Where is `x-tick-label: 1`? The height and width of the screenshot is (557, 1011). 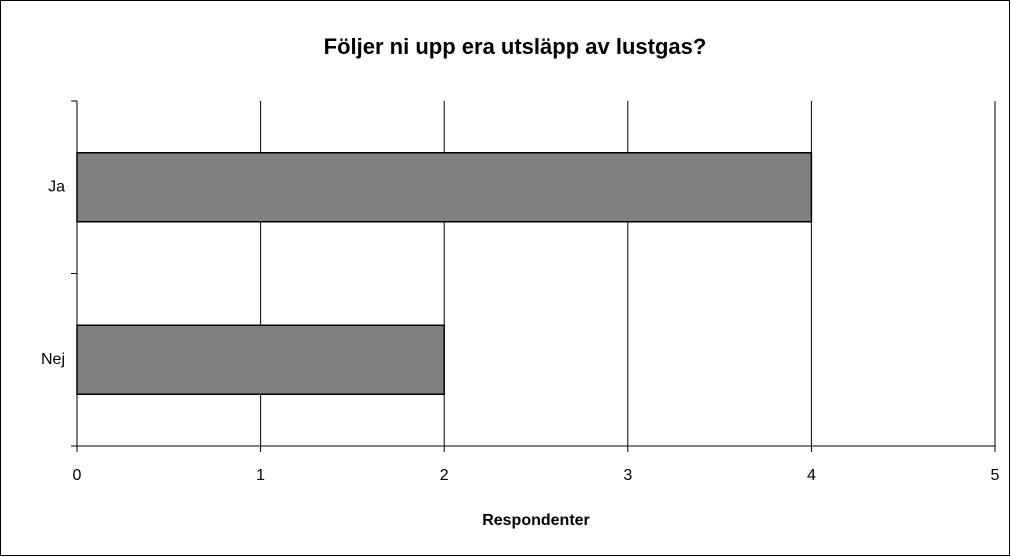 x-tick-label: 1 is located at coordinates (260, 475).